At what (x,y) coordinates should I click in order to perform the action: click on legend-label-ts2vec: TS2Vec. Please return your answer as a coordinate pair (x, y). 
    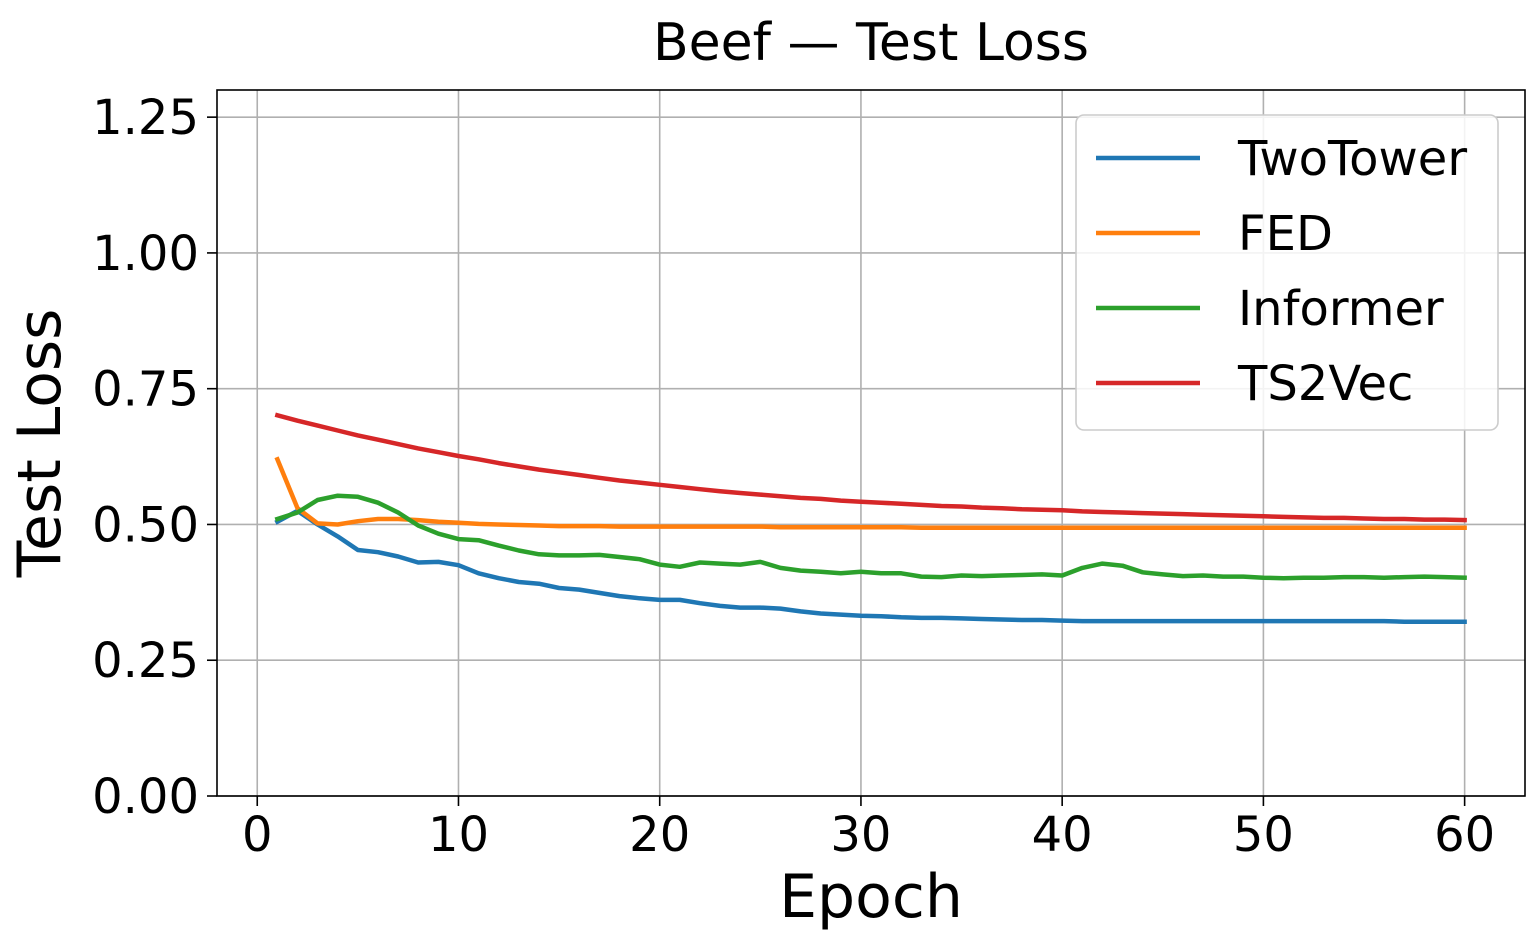
    Looking at the image, I should click on (1325, 384).